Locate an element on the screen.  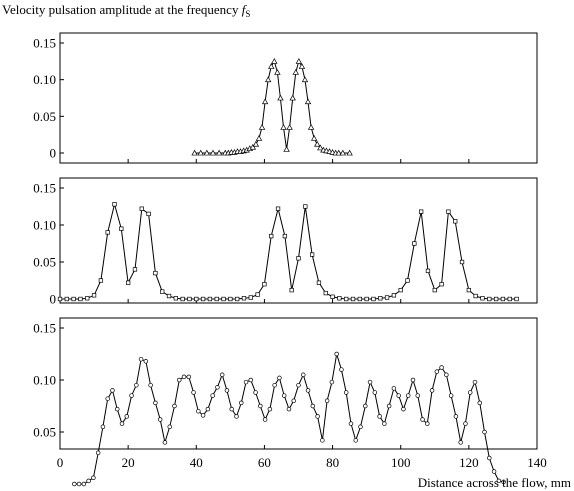
x-axis-label: Distance across the flow, mm is located at coordinates (494, 482).